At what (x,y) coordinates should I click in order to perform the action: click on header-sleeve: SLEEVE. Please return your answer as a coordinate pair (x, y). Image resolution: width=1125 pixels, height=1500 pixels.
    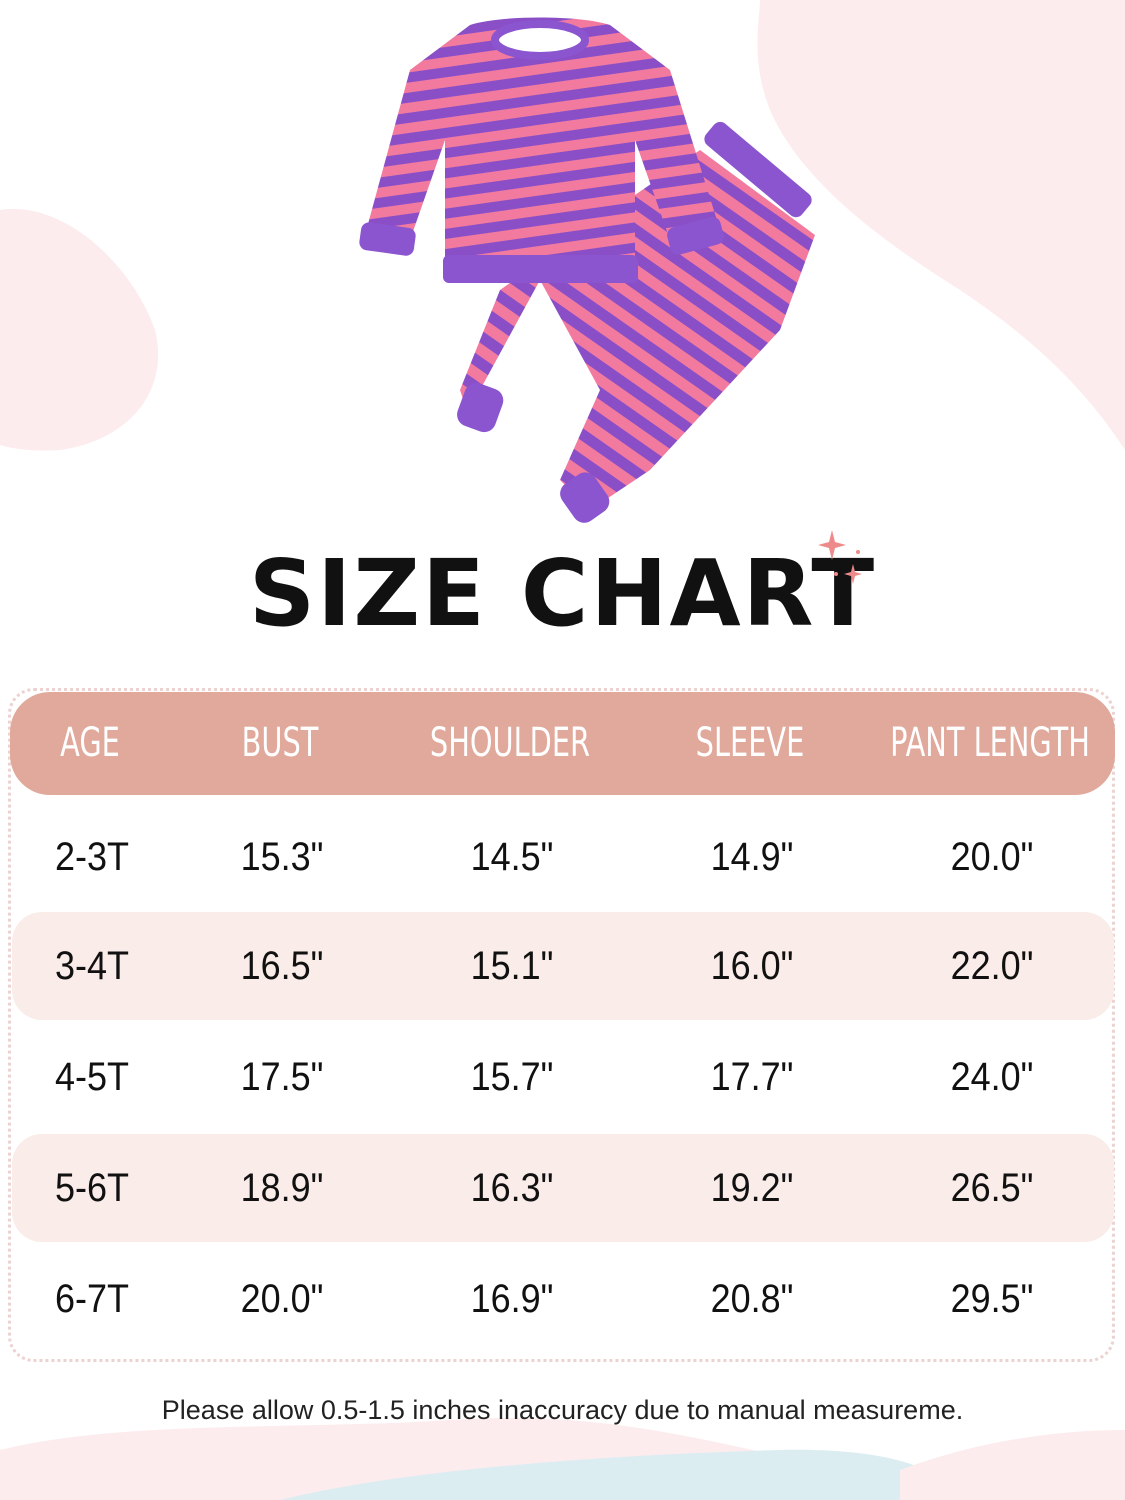
    Looking at the image, I should click on (750, 743).